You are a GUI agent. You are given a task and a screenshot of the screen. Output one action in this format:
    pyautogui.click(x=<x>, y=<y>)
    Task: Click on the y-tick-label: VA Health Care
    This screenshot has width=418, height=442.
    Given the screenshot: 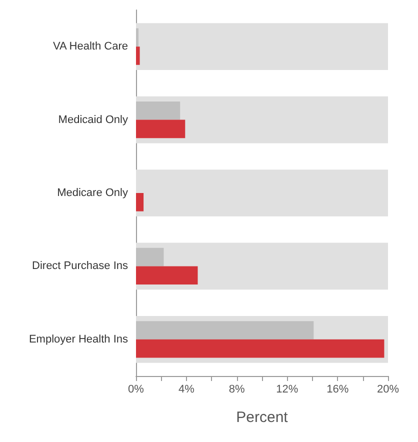 What is the action you would take?
    pyautogui.click(x=90, y=46)
    